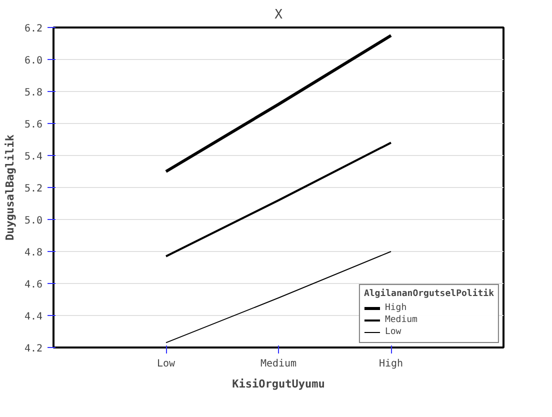  What do you see at coordinates (166, 364) in the screenshot?
I see `x-tick-label: Low` at bounding box center [166, 364].